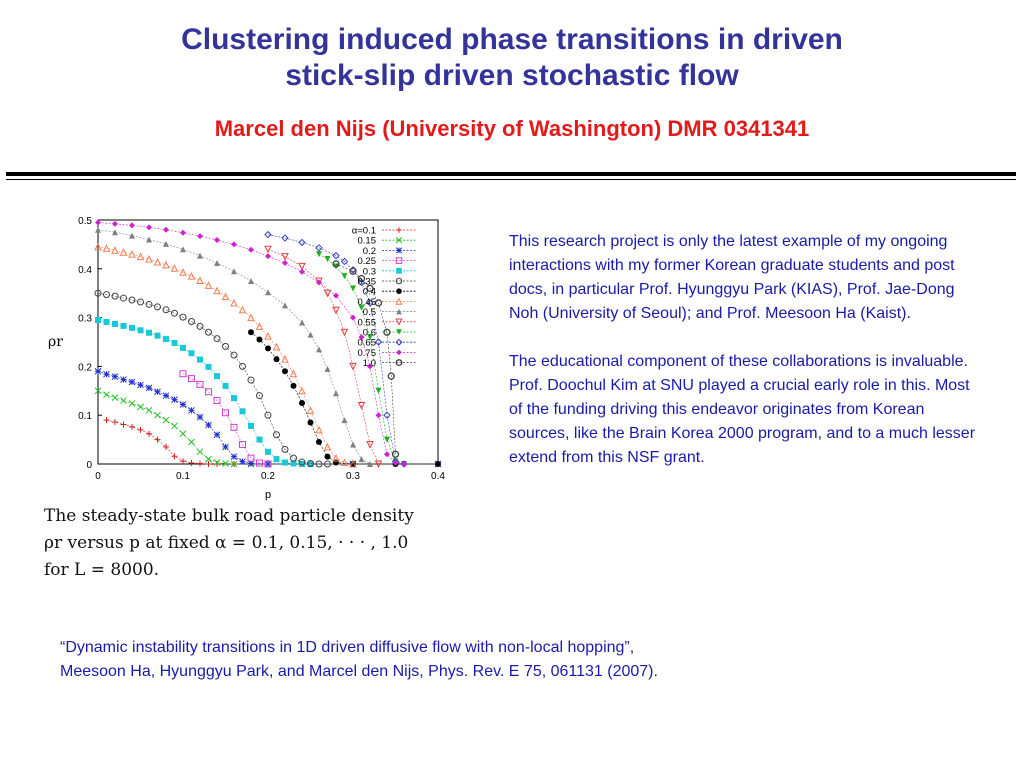 This screenshot has height=768, width=1024. I want to click on legend-label: 0.3, so click(369, 271).